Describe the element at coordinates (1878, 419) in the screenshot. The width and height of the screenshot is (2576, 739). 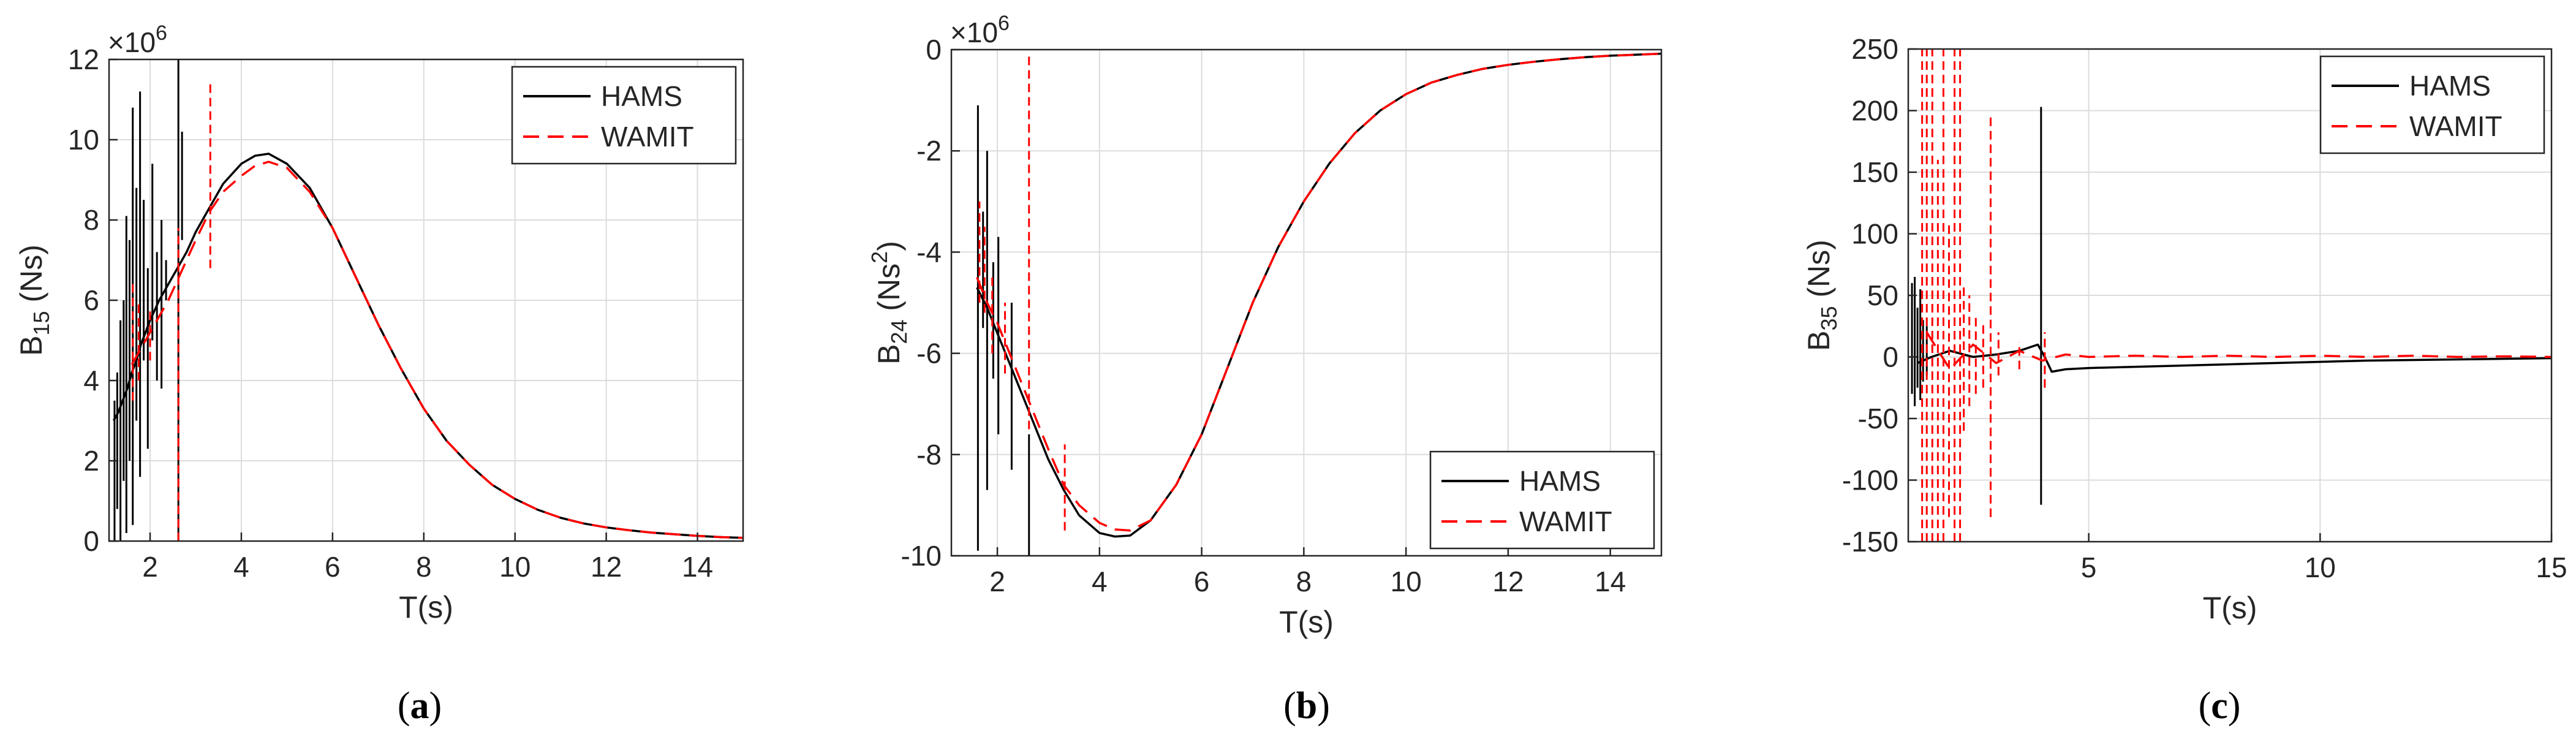
I see `y-tick-label: -50` at that location.